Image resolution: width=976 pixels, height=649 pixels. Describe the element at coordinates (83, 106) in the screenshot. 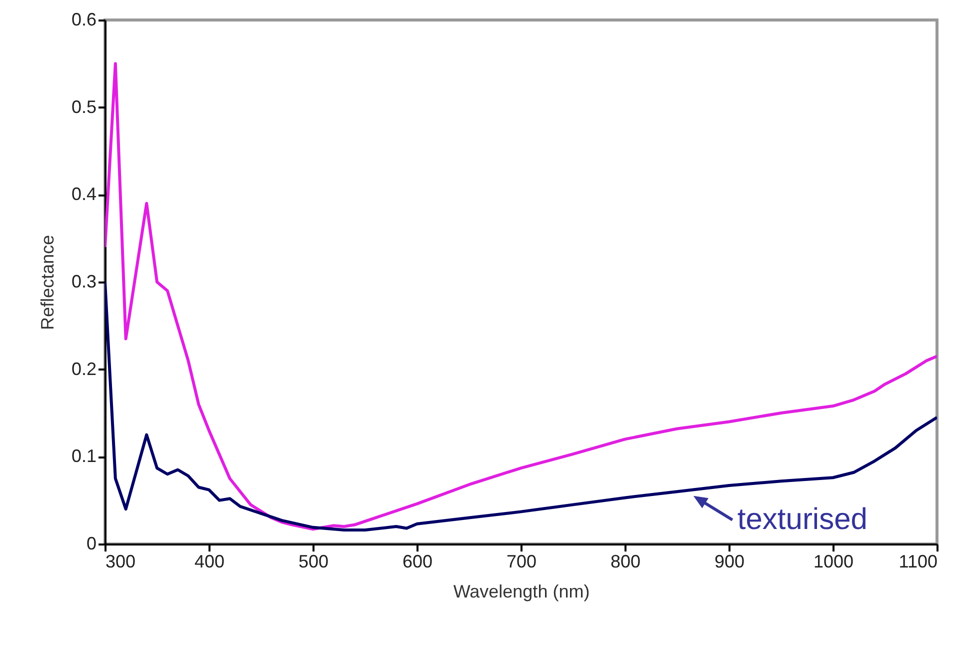

I see `y-tick-label: 0.5` at that location.